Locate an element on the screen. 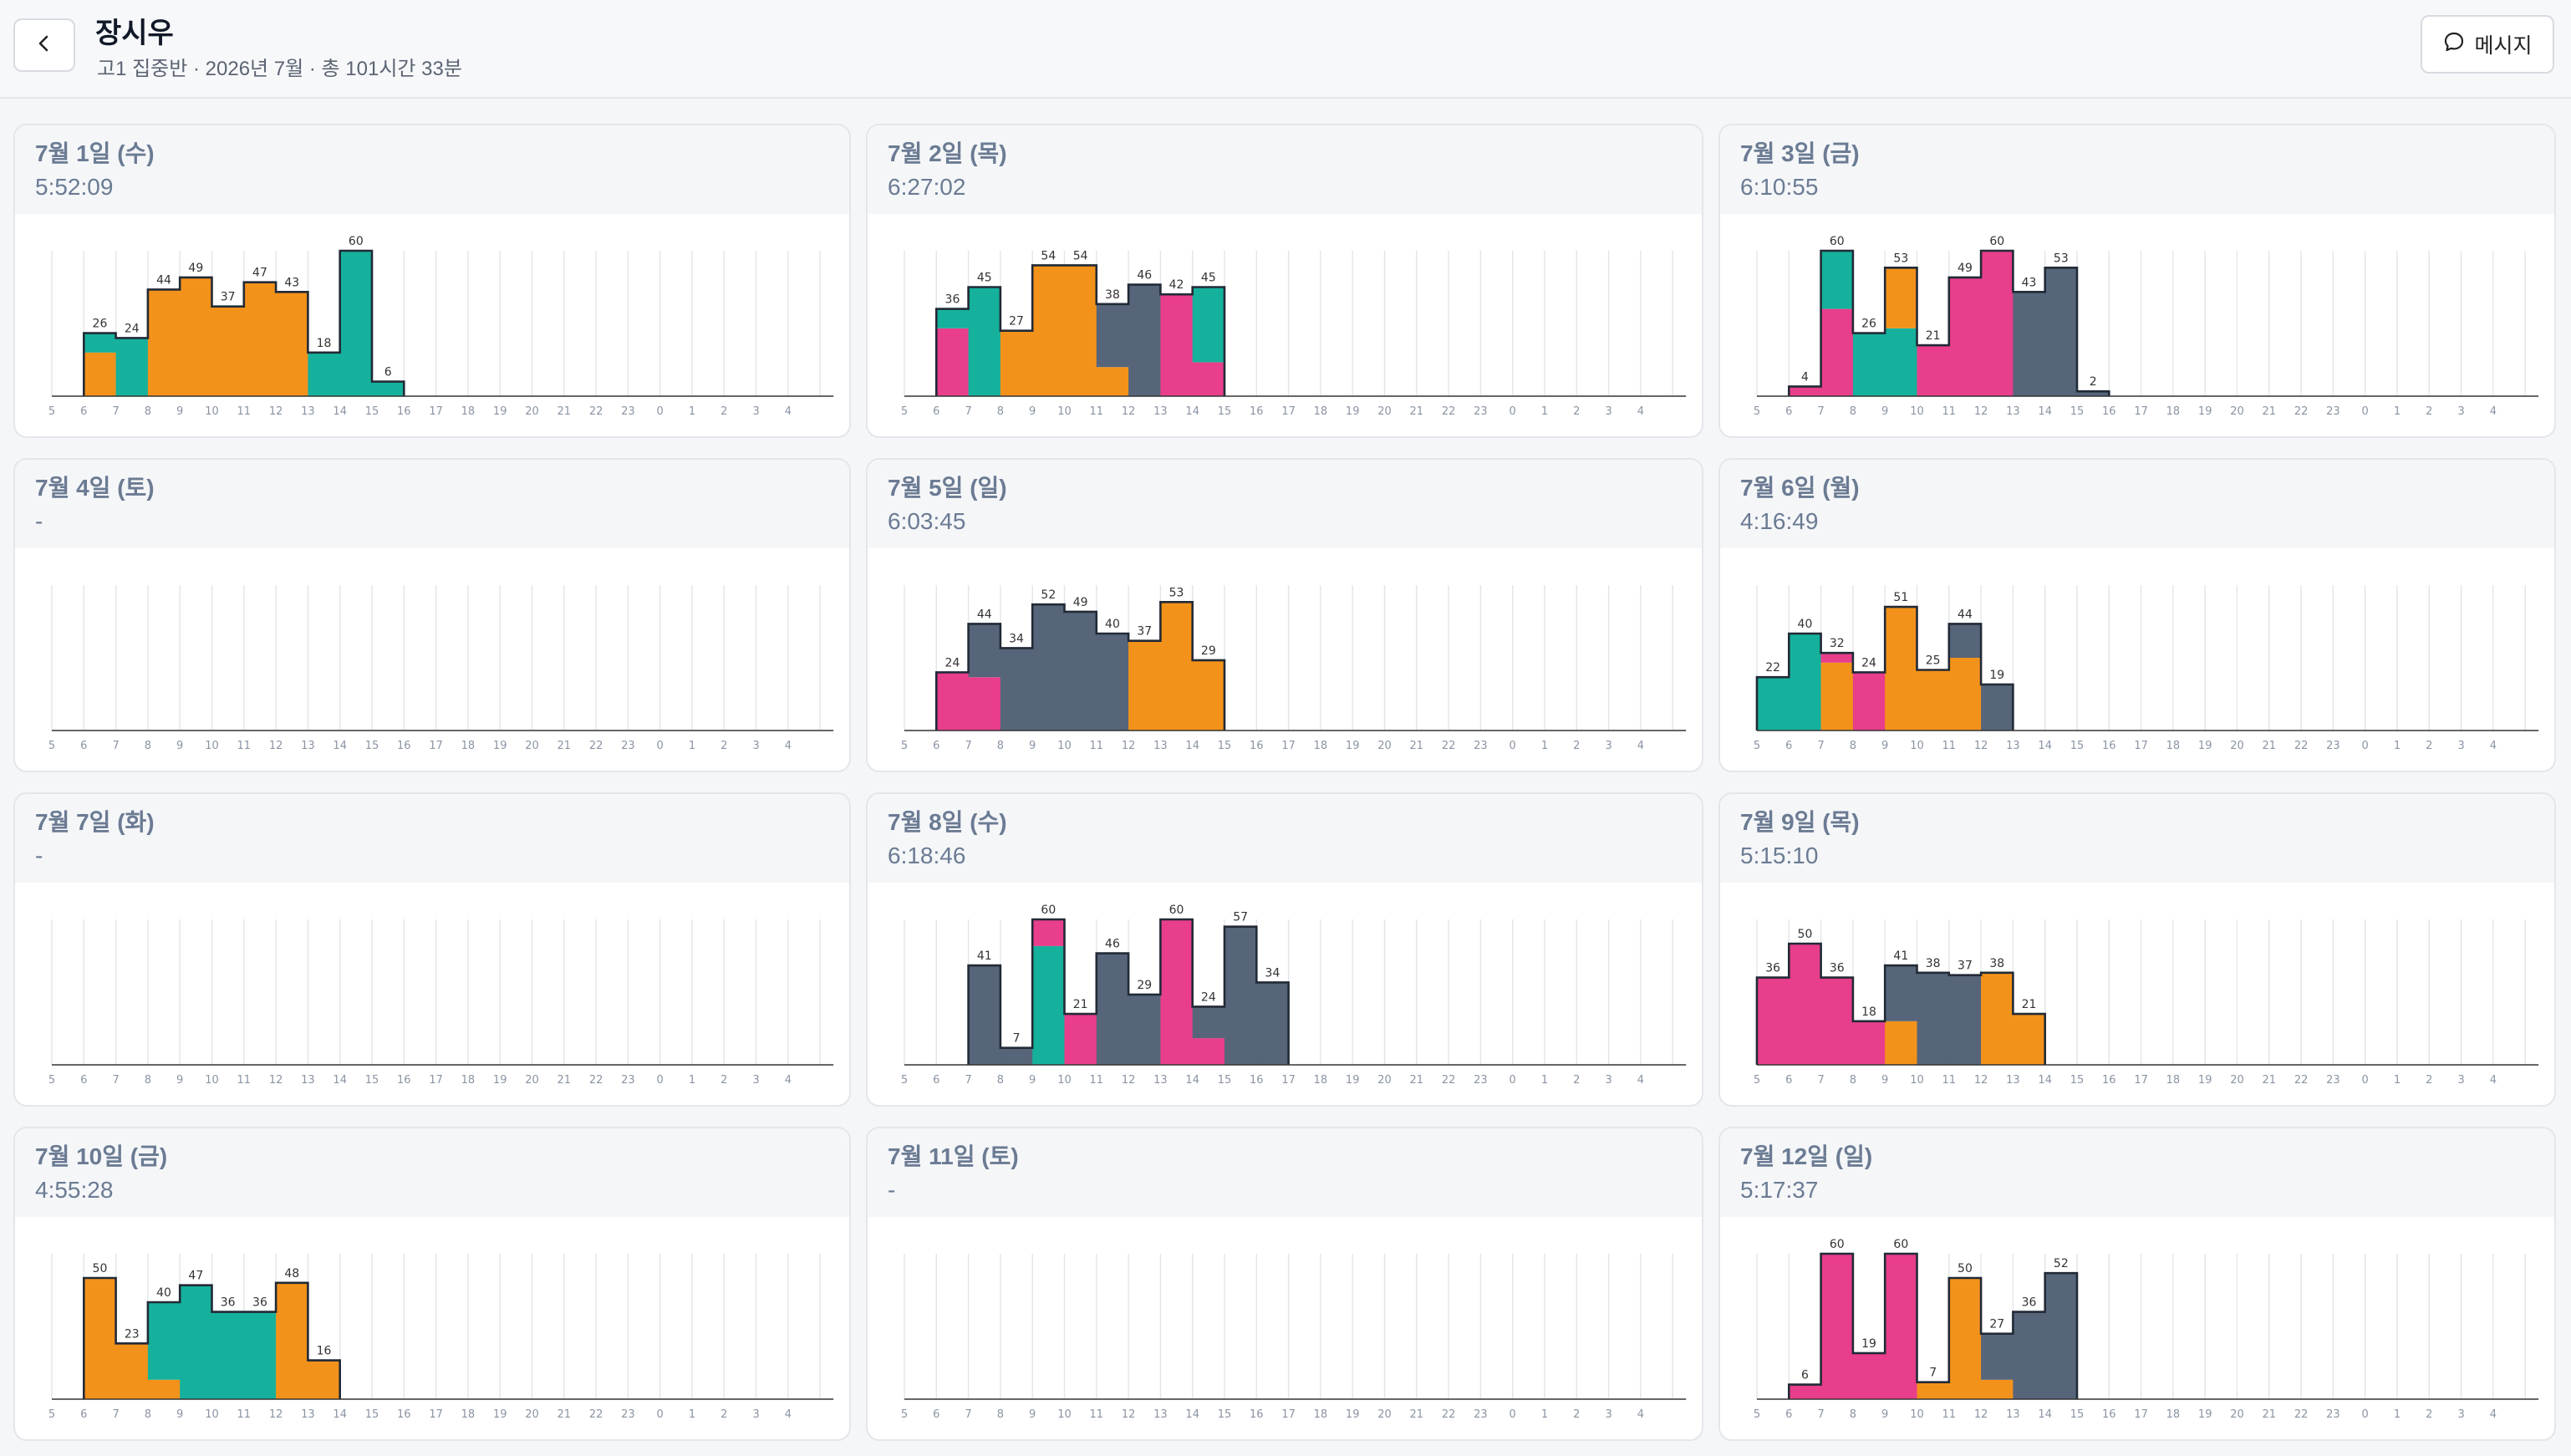 This screenshot has width=2571, height=1456. message-button: 메시지 is located at coordinates (2487, 44).